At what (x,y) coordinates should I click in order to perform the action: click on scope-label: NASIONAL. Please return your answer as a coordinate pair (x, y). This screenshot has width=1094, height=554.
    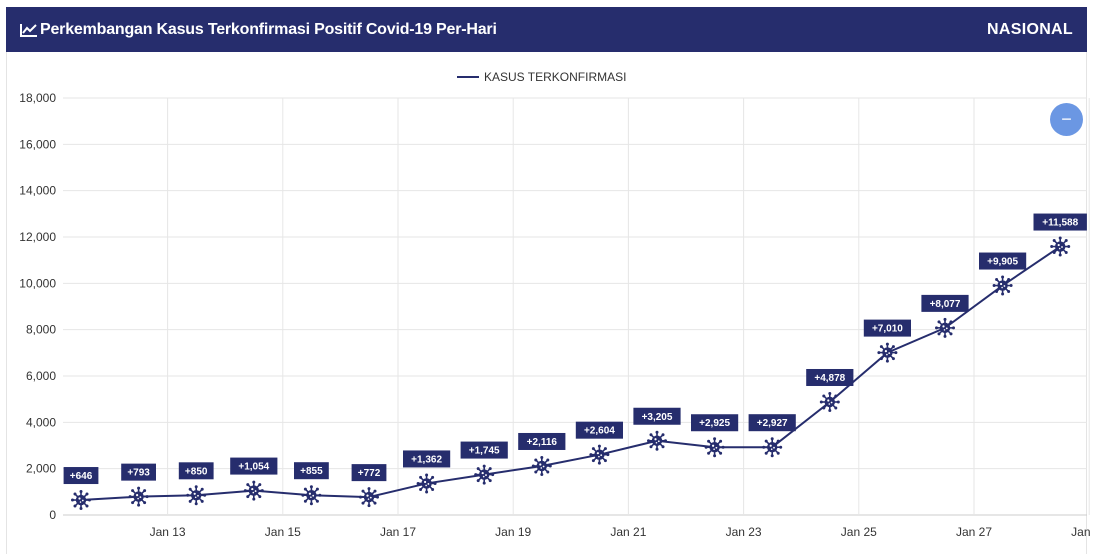
    Looking at the image, I should click on (1030, 29).